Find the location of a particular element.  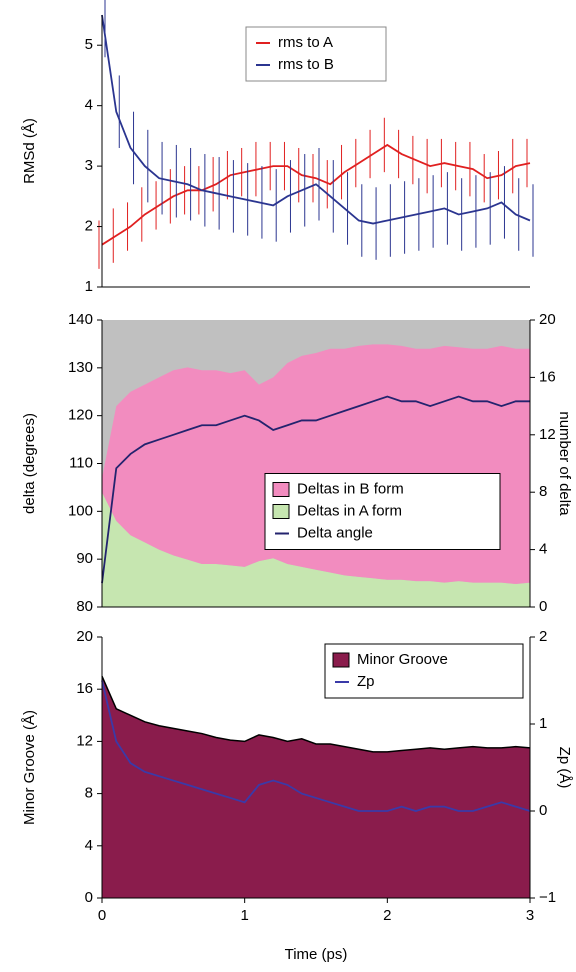

legend: Minor Groove Zp is located at coordinates (424, 671).